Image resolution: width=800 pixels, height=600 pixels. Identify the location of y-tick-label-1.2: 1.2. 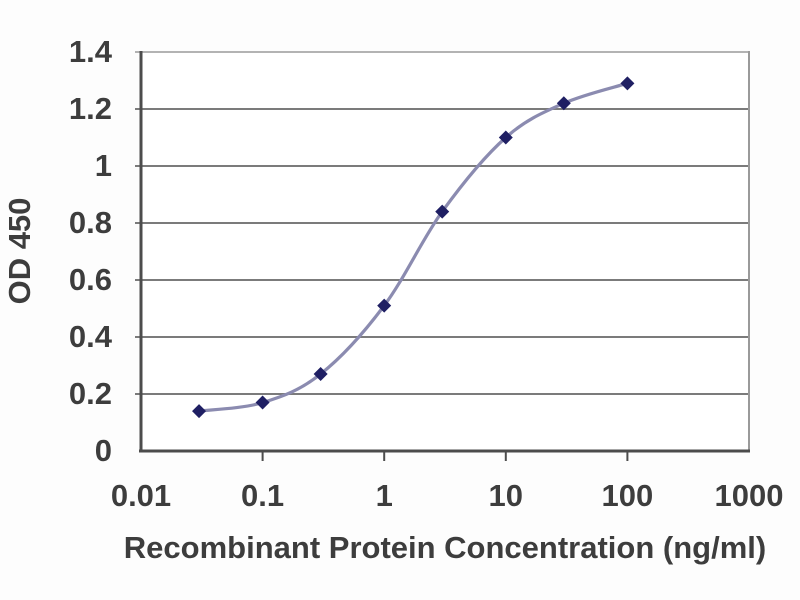
(90, 108).